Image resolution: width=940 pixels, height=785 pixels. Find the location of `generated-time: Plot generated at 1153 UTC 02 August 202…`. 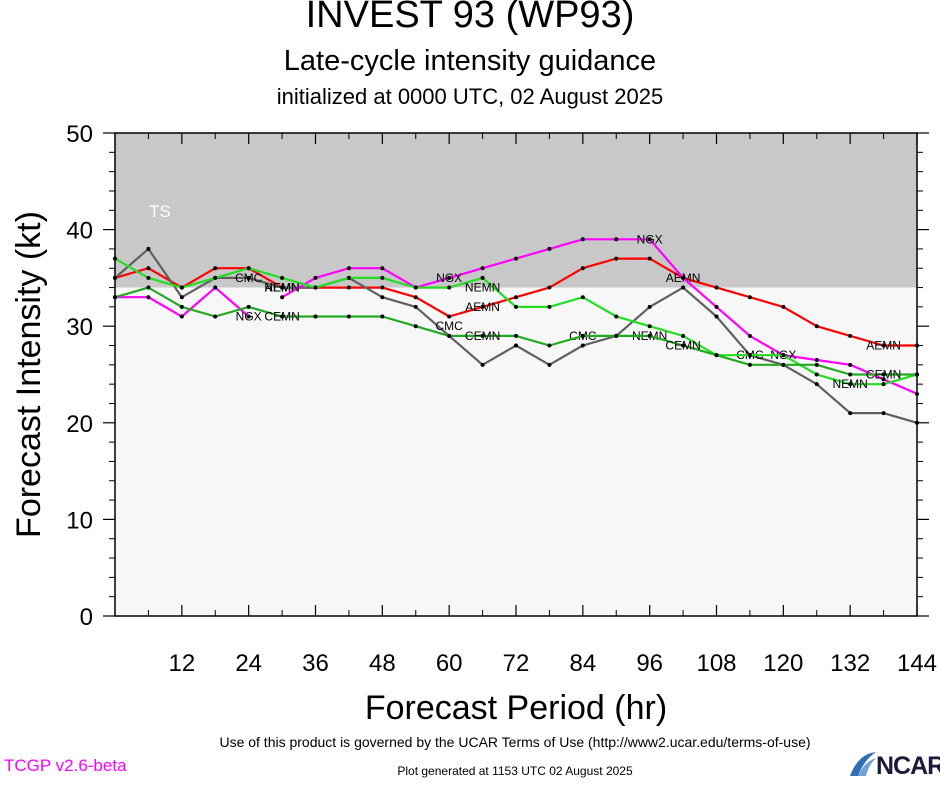

generated-time: Plot generated at 1153 UTC 02 August 202… is located at coordinates (515, 771).